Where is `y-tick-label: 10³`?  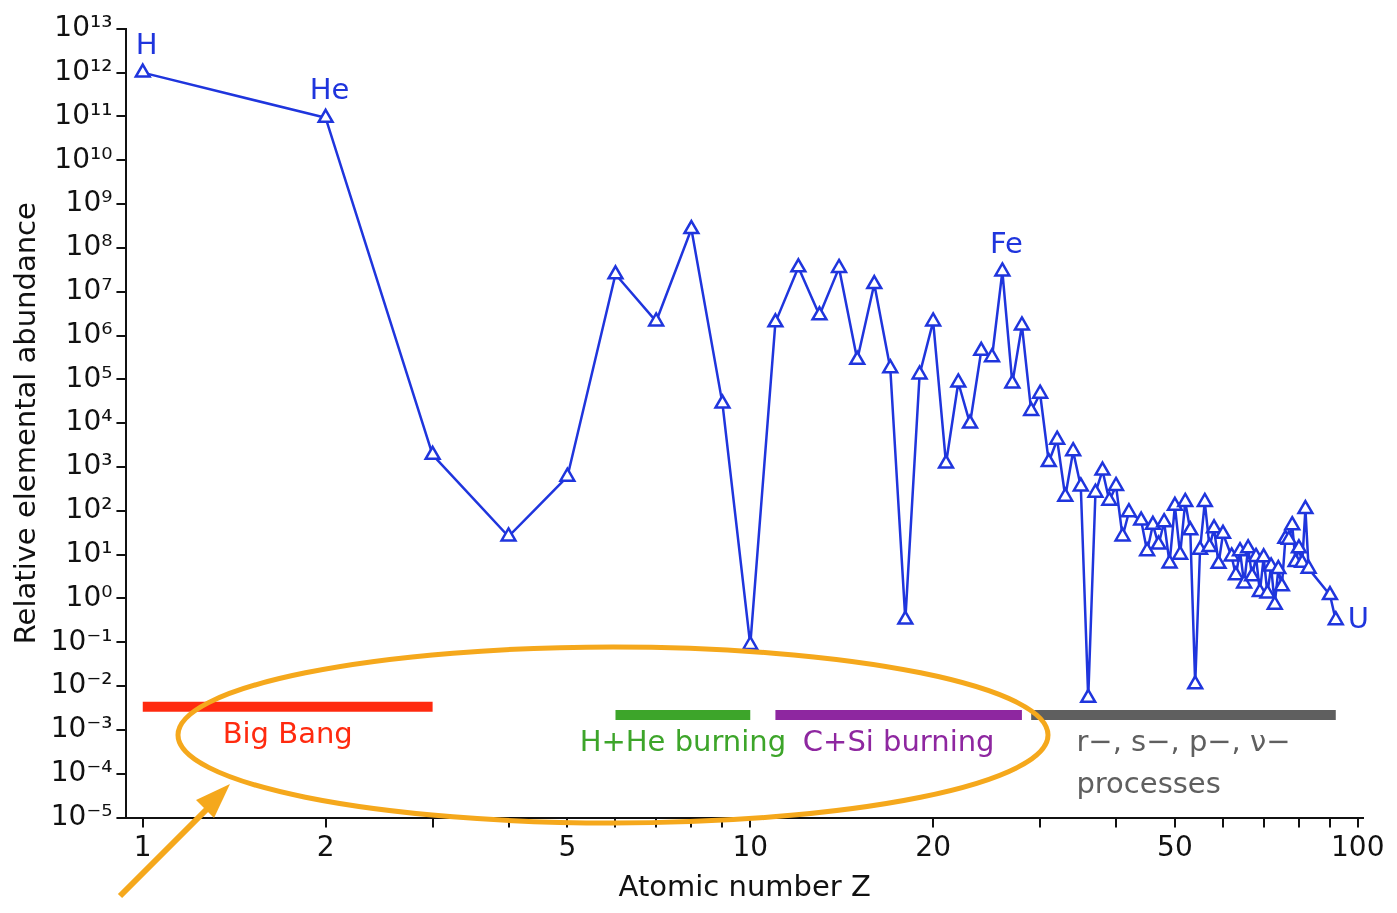
y-tick-label: 10³ is located at coordinates (89, 465).